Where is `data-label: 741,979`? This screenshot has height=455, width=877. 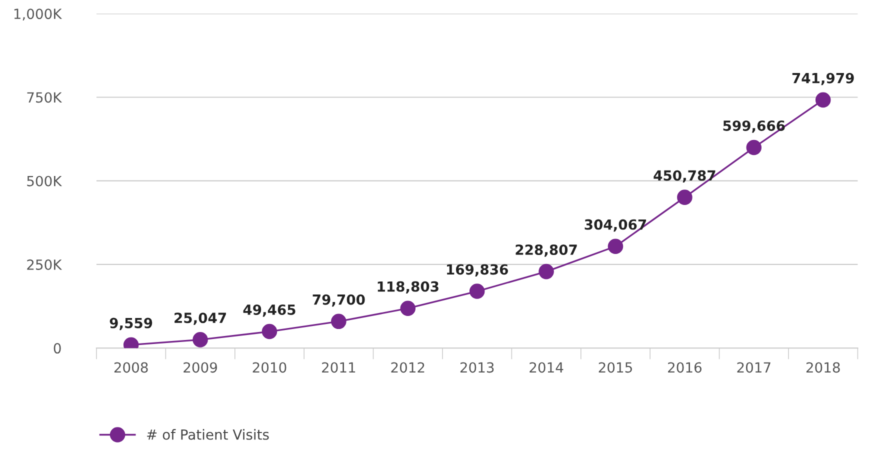
data-label: 741,979 is located at coordinates (823, 79).